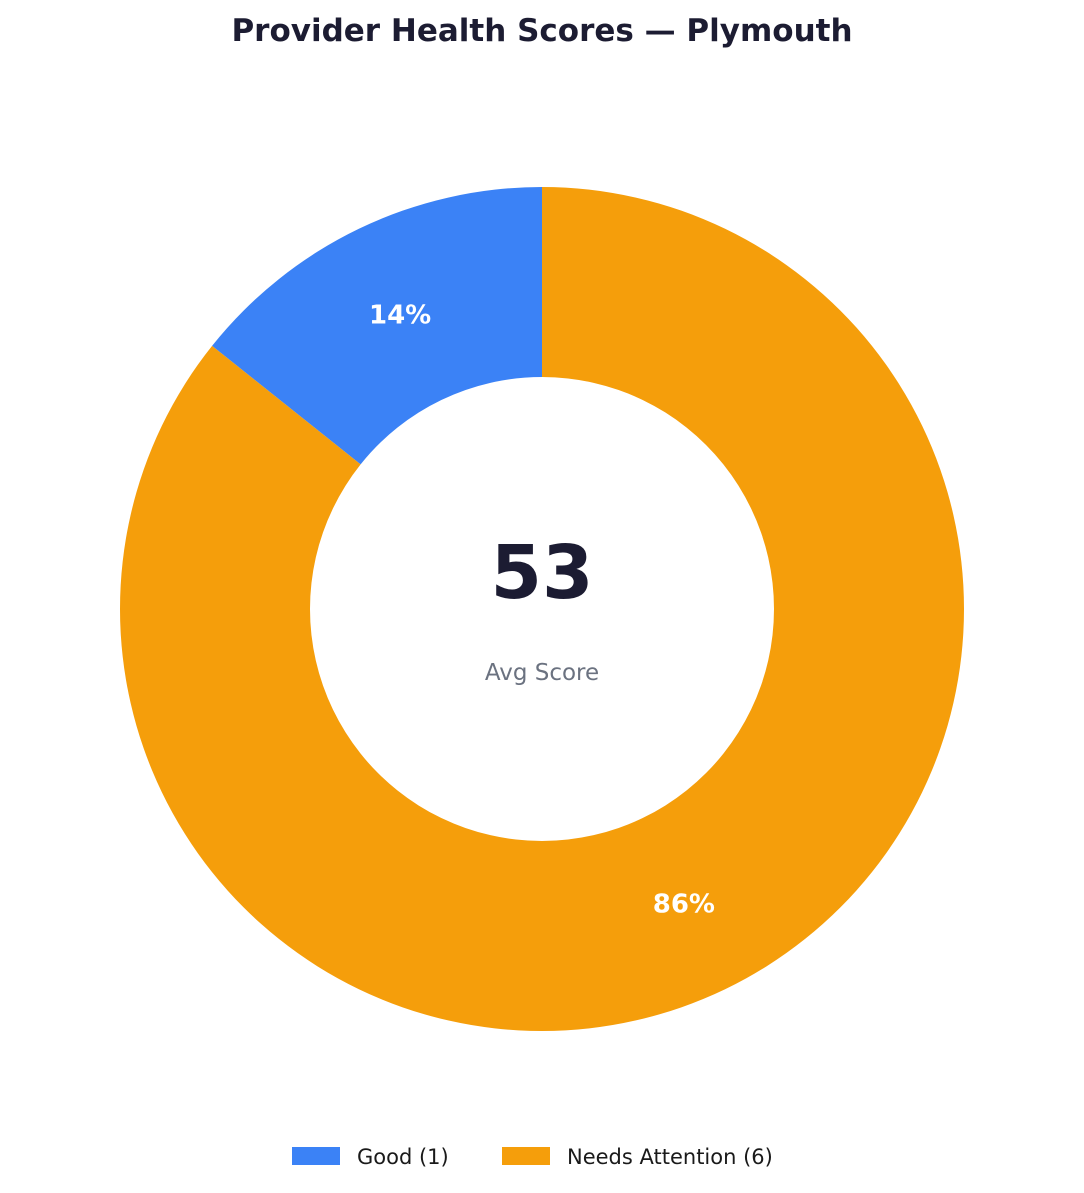 The height and width of the screenshot is (1193, 1084). I want to click on legend-label-0: Good (1), so click(403, 1157).